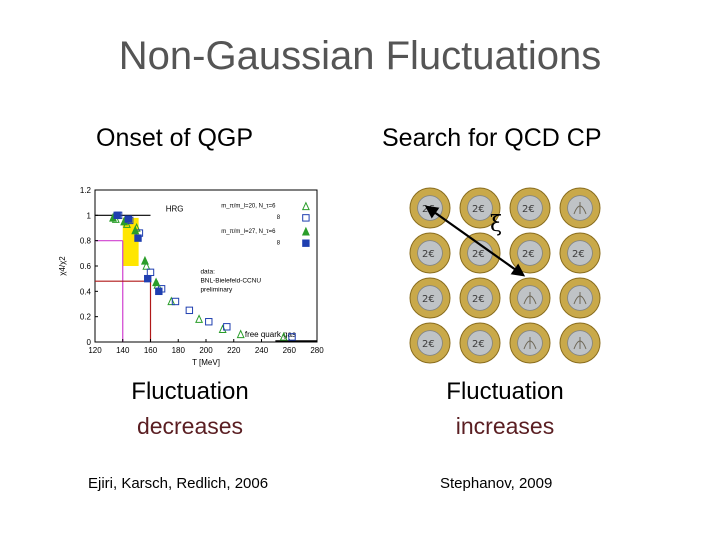  Describe the element at coordinates (175, 138) in the screenshot. I see `left-heading: Onset of QGP` at that location.